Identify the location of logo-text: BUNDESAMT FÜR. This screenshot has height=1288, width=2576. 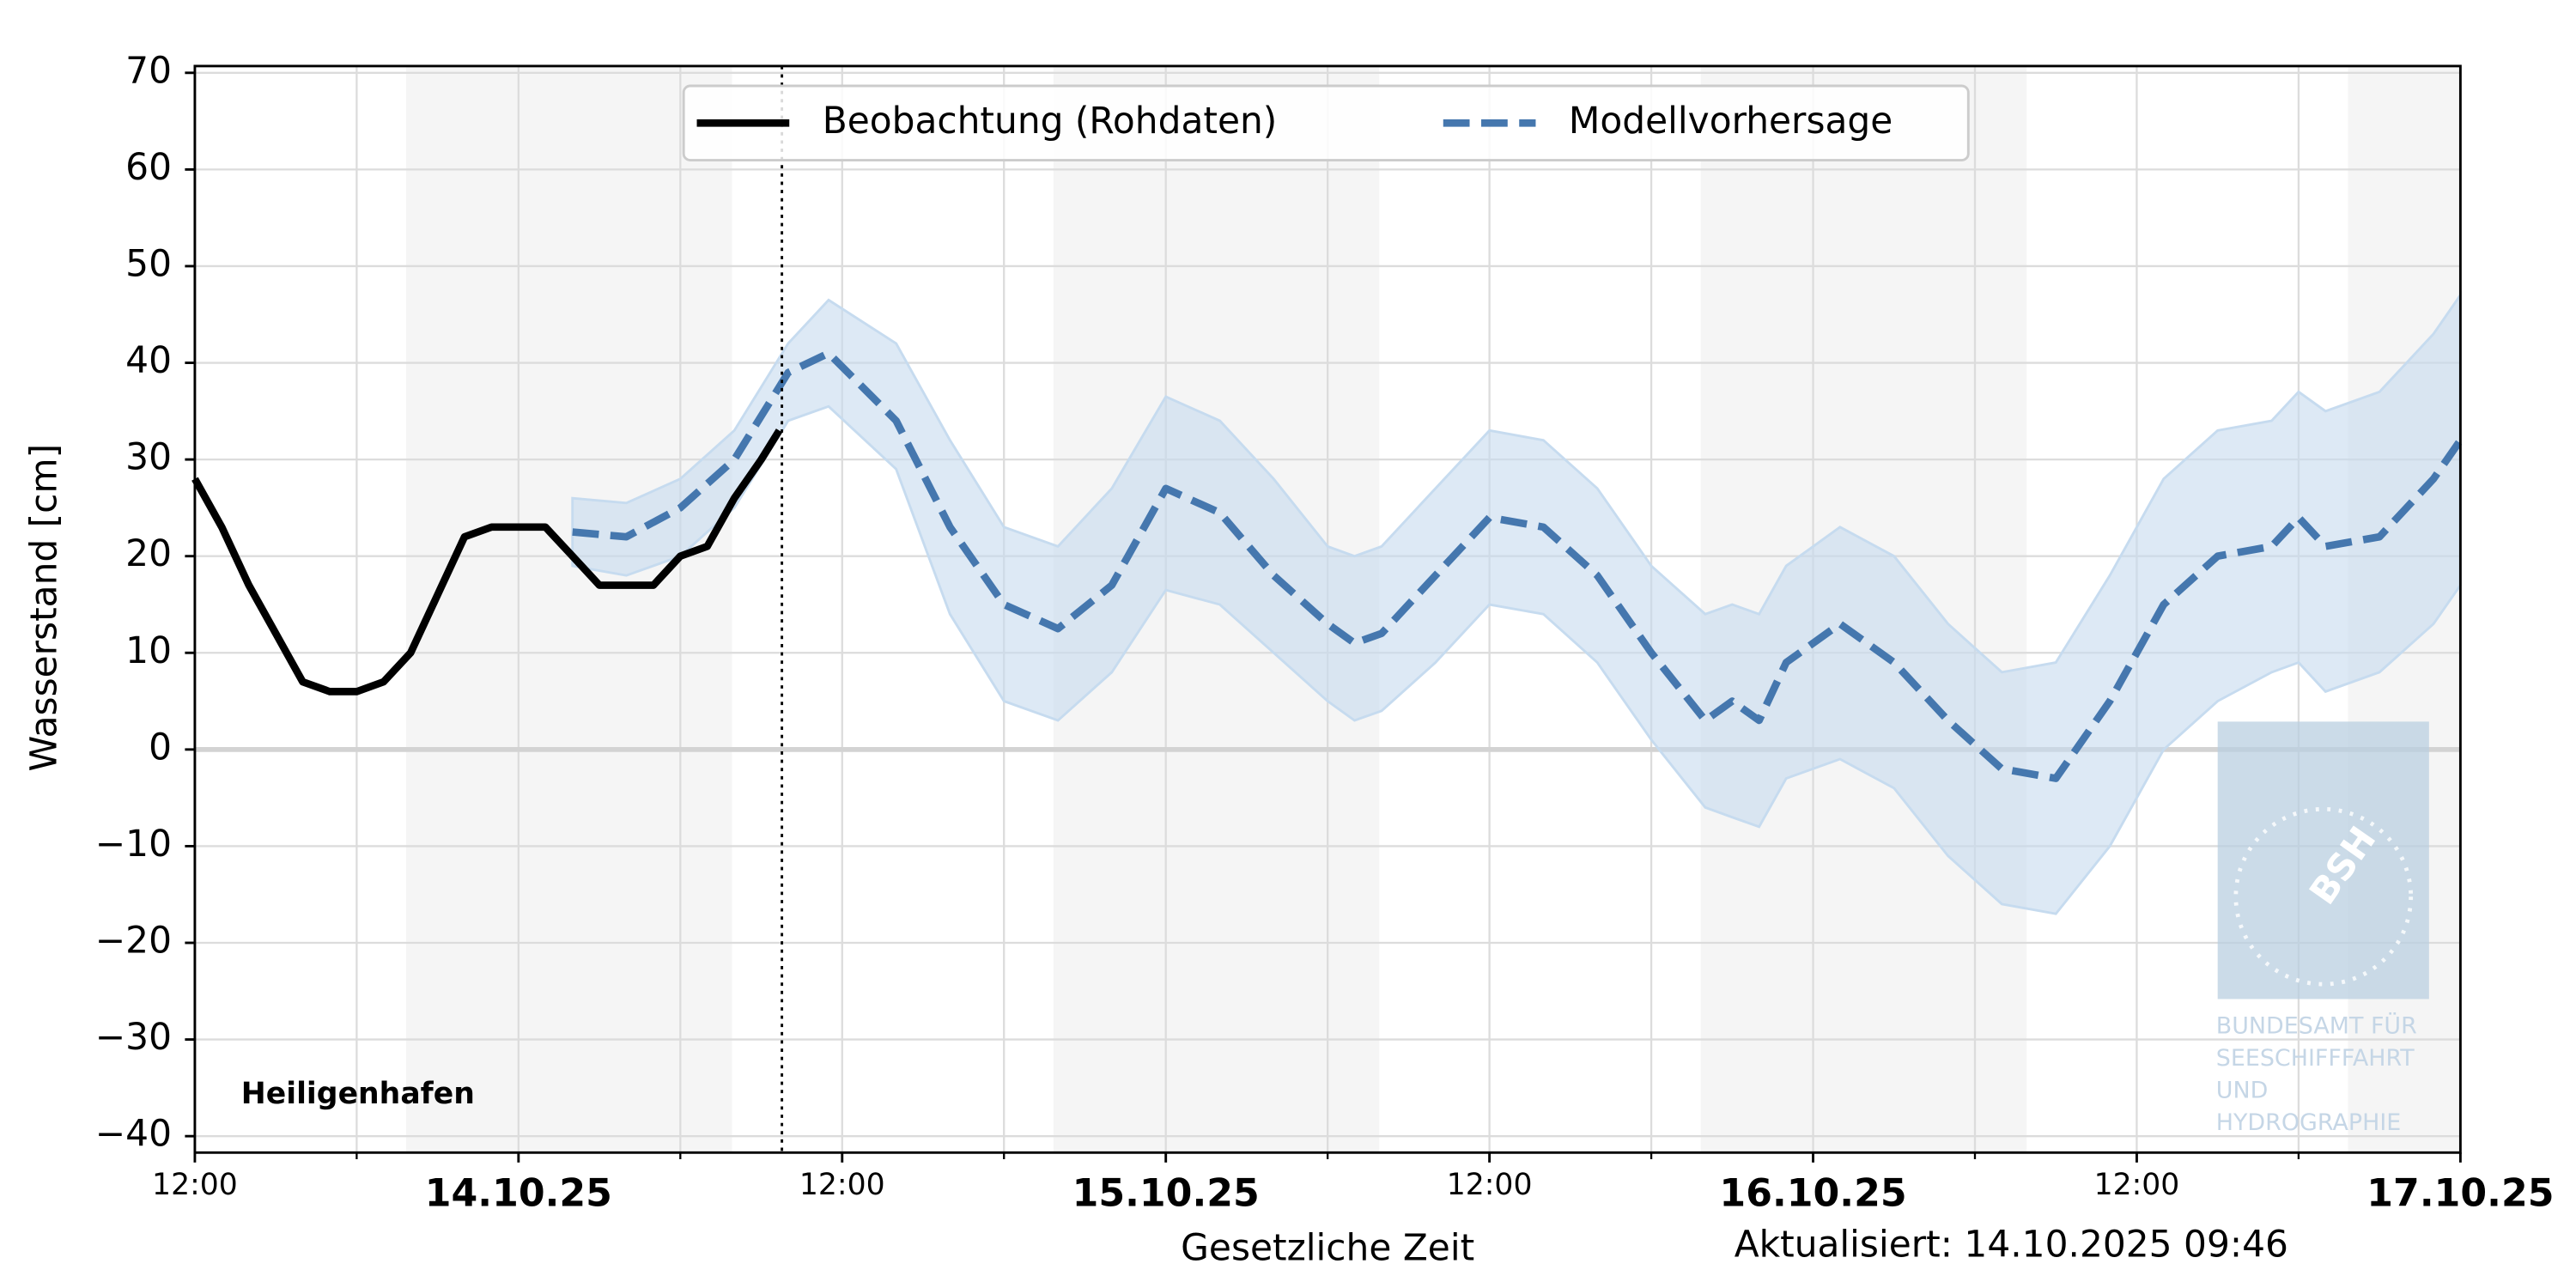
(2317, 1026).